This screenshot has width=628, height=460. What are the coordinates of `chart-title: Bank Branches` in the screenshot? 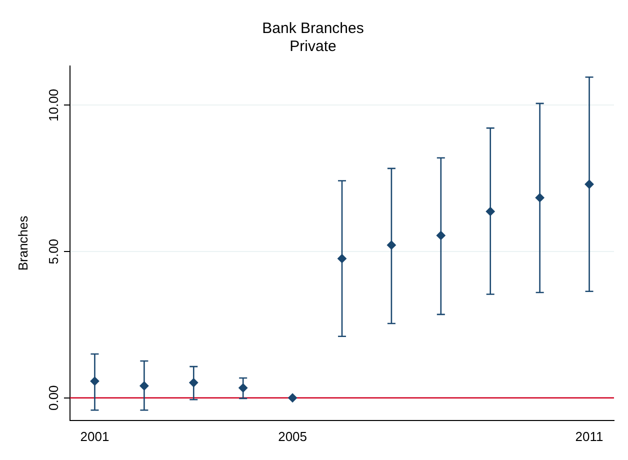 It's located at (313, 29).